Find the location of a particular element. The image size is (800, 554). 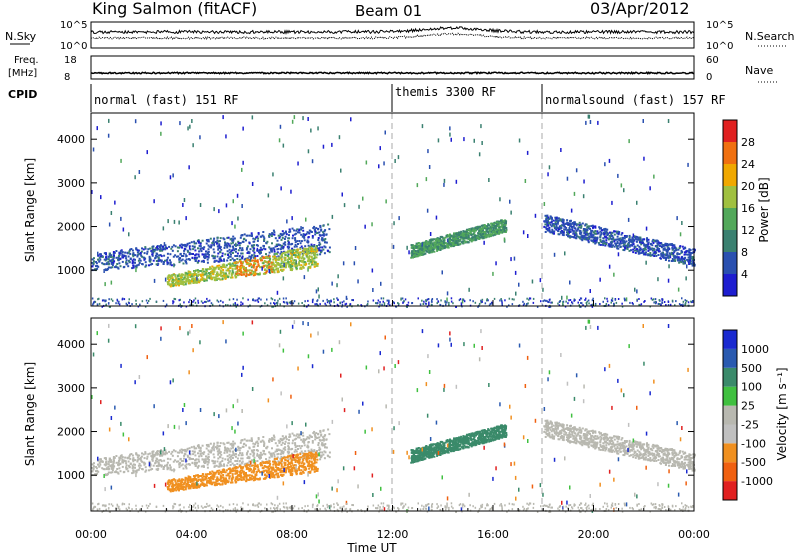

nave-tick-bottom: 0 is located at coordinates (709, 77).